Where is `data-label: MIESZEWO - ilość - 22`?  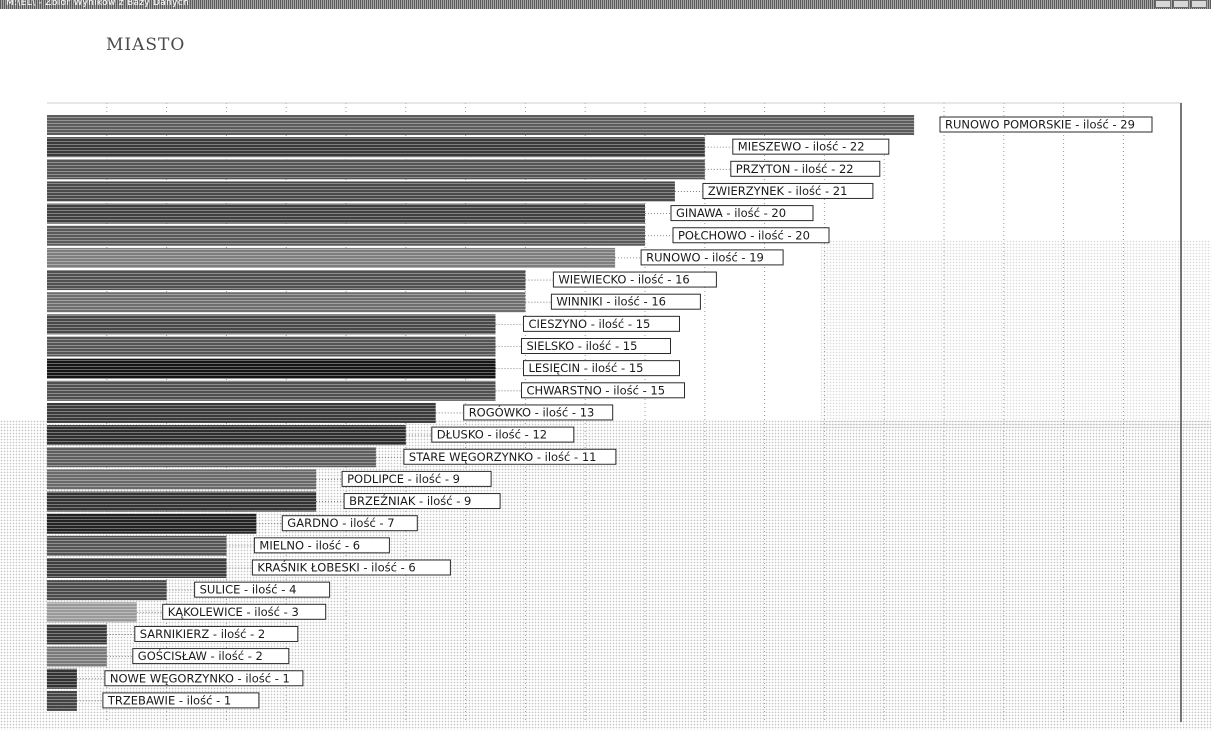 data-label: MIESZEWO - ilość - 22 is located at coordinates (797, 146).